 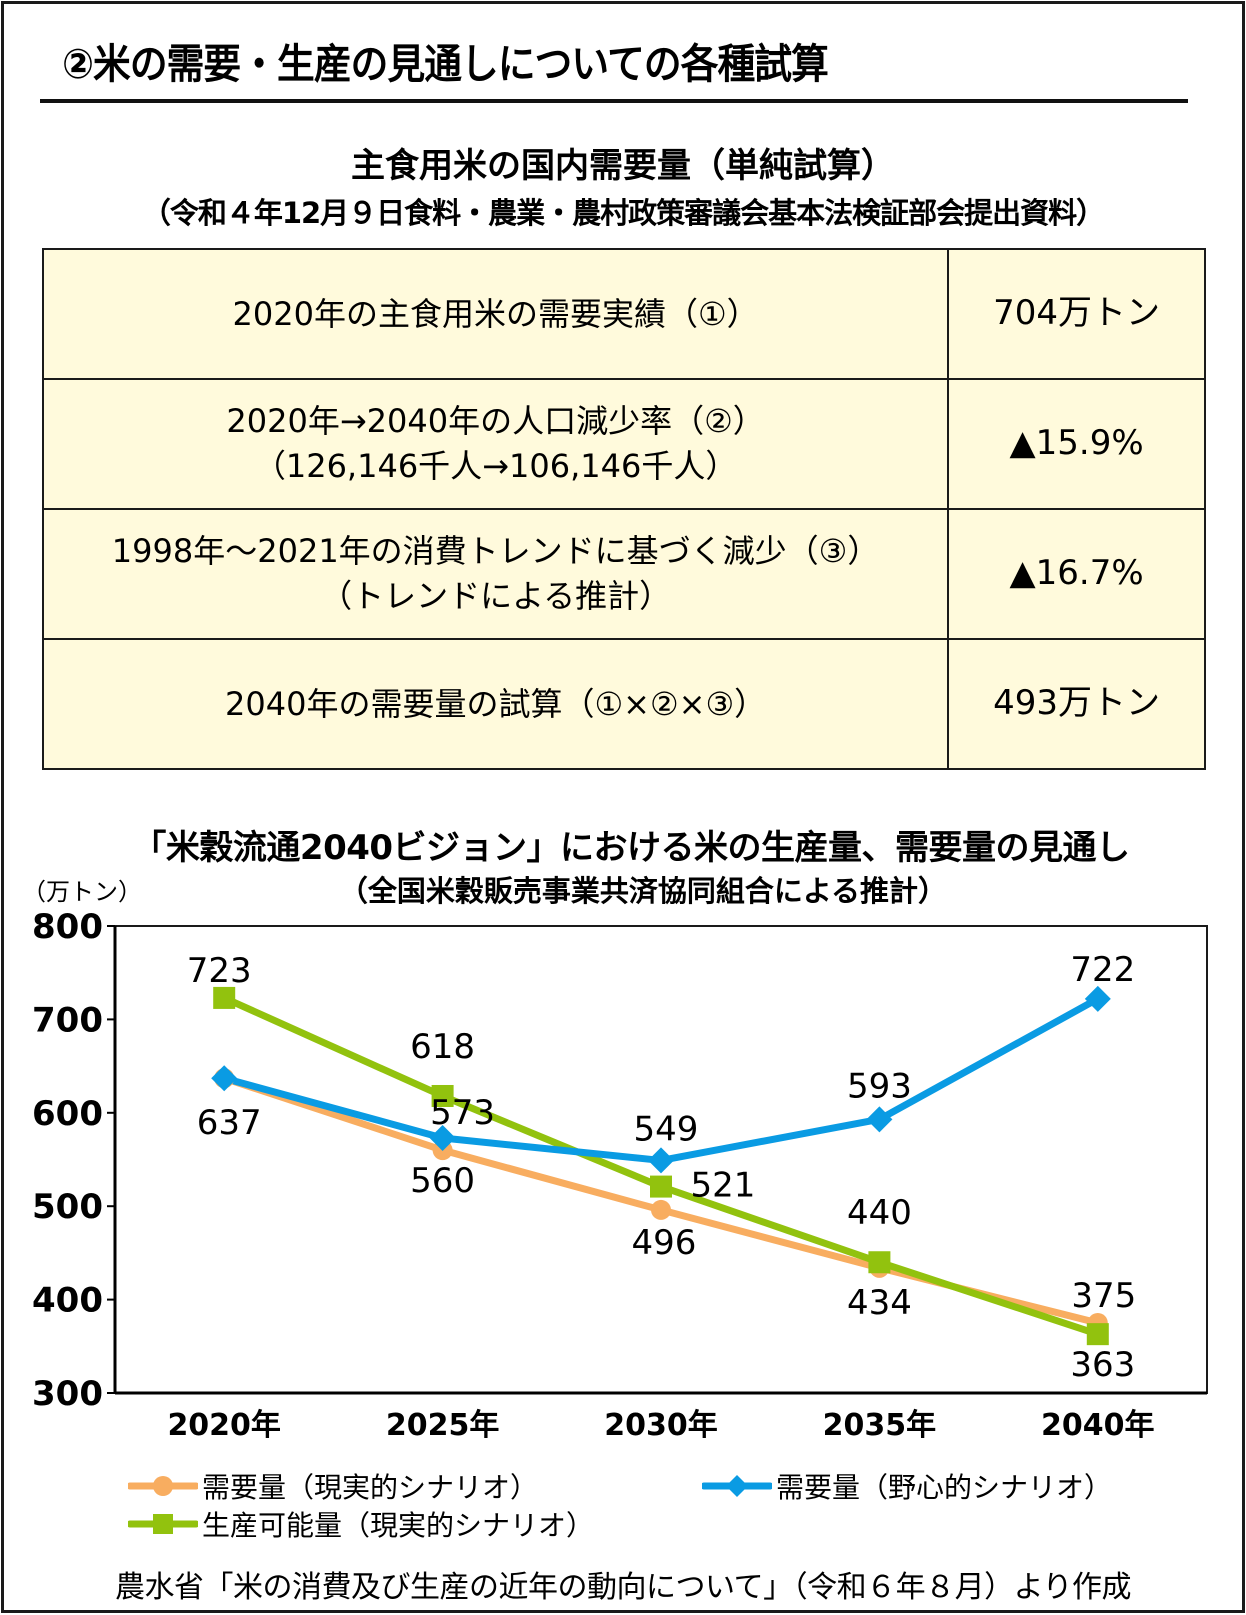 I want to click on row-value: ▲16.7%, so click(x=1076, y=574).